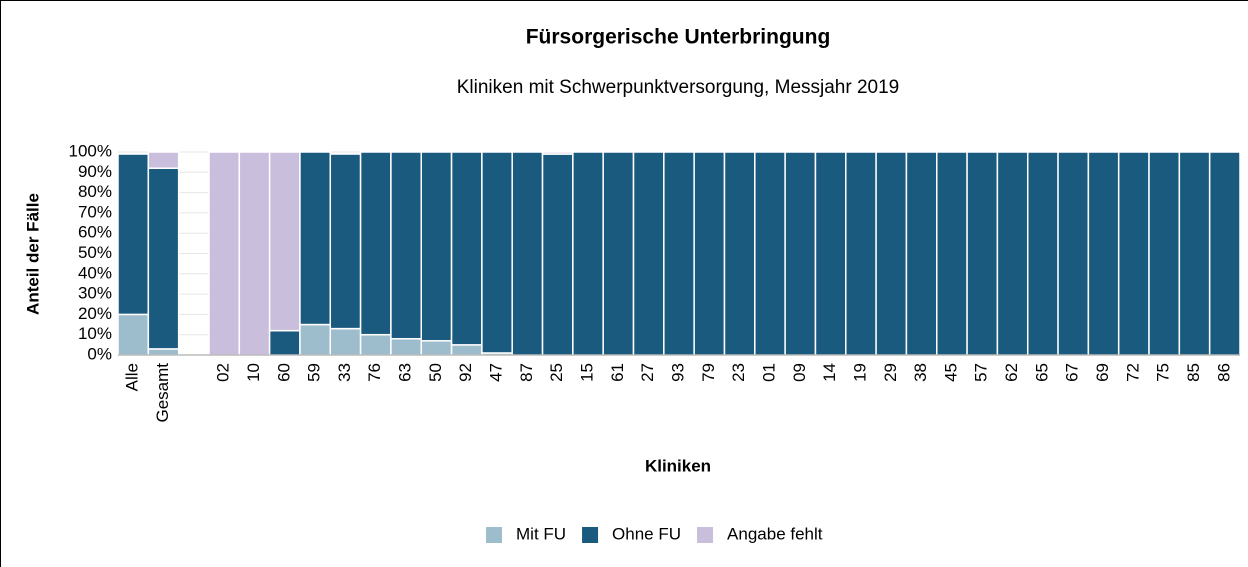  I want to click on y-tick-label: 70%, so click(95, 211).